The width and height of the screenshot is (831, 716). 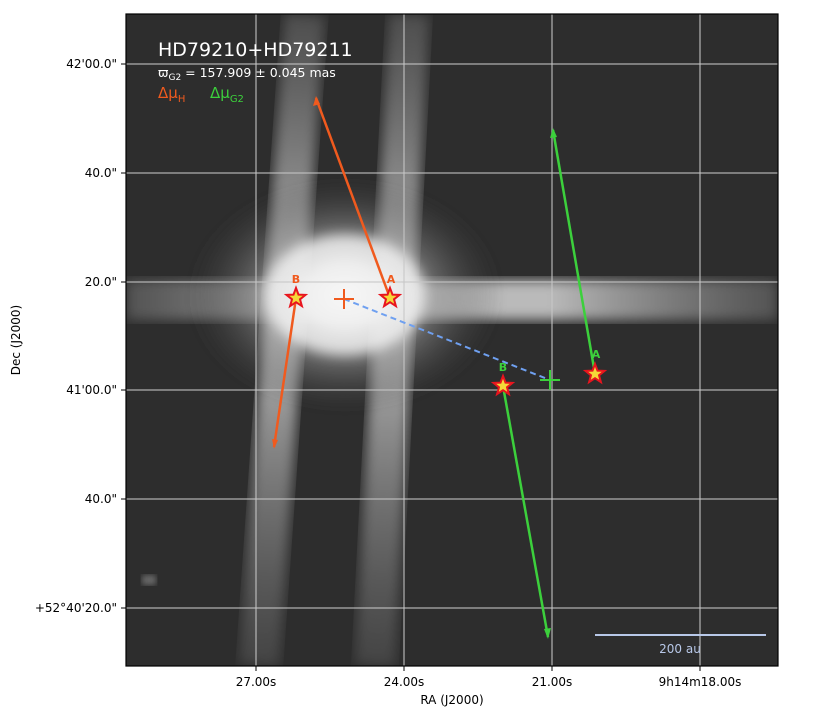 I want to click on dmu-h-arrowhead-a, so click(x=316, y=101).